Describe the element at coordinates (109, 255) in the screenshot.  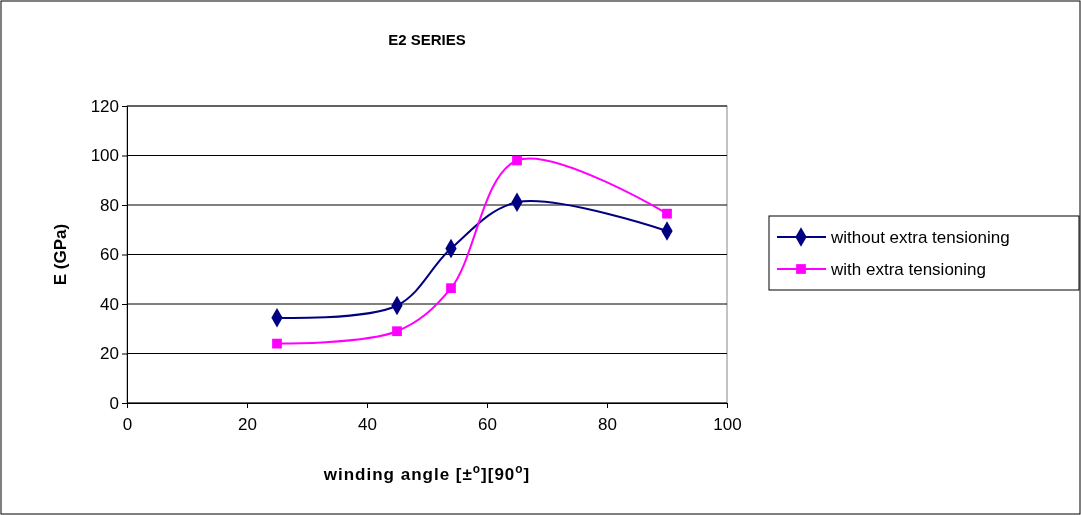
I see `y-tick-label: 60` at that location.